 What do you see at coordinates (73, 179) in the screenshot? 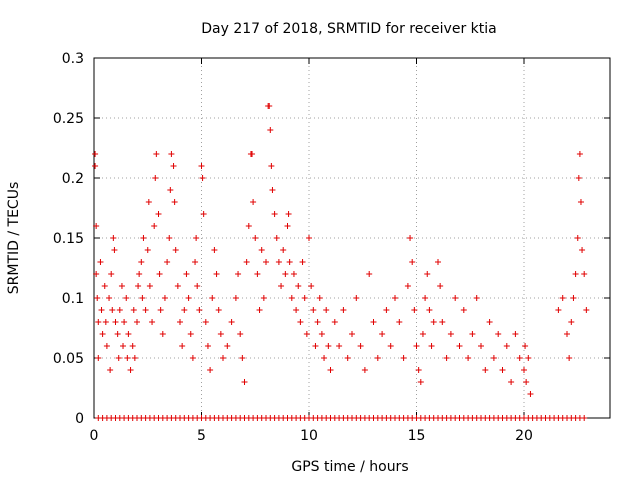
I see `y-tick-label: 0.2` at bounding box center [73, 179].